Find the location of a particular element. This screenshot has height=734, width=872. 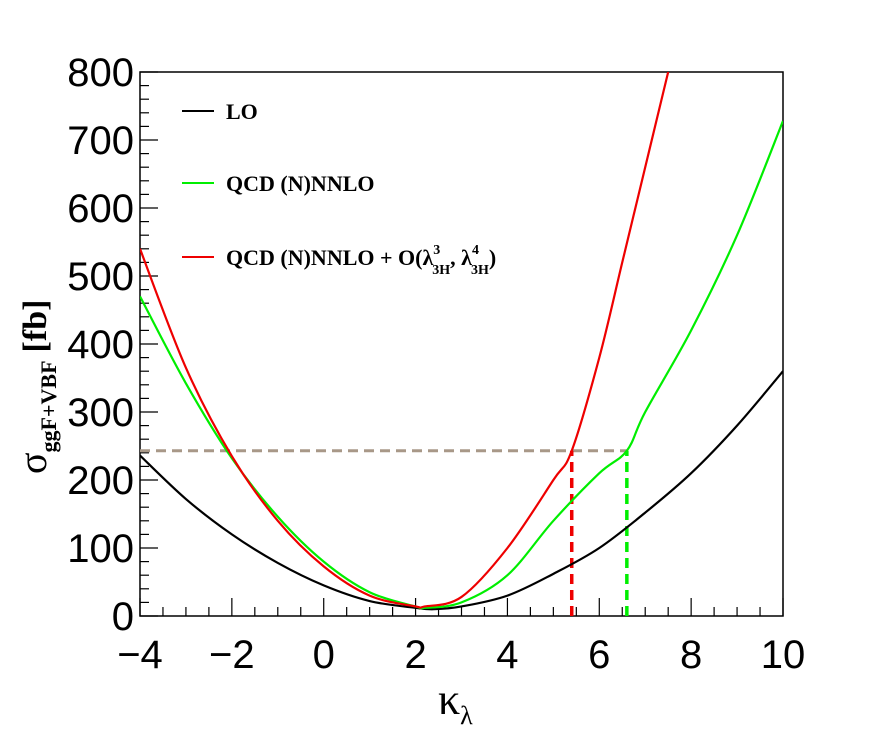

legend-label-nnlo-lambda: QCD (N)NNLO + O(λ3 3H, λ4 3H) is located at coordinates (361, 260).